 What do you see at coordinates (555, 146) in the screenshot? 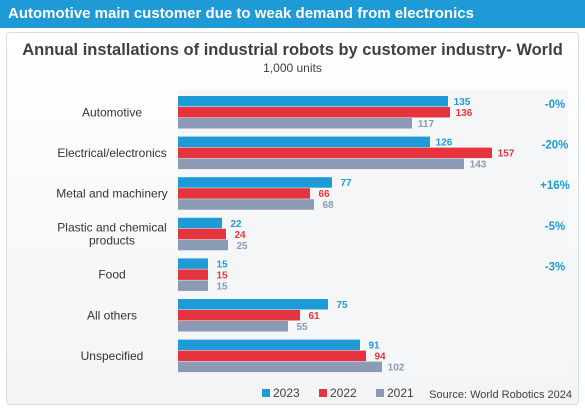
I see `change-label: -20%` at bounding box center [555, 146].